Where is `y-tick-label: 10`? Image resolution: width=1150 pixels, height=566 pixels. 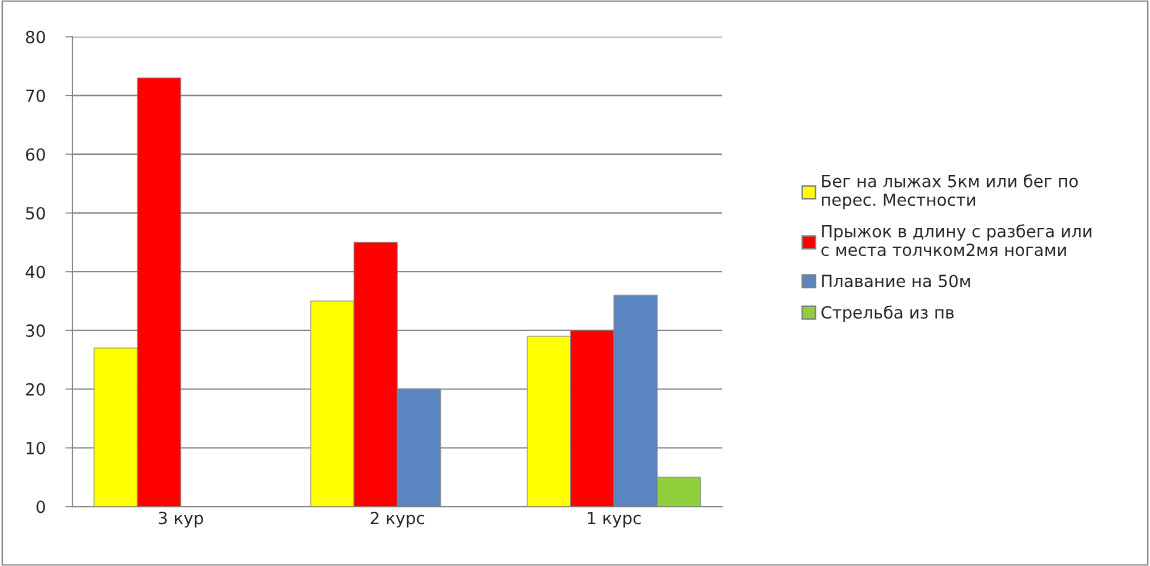 y-tick-label: 10 is located at coordinates (35, 448).